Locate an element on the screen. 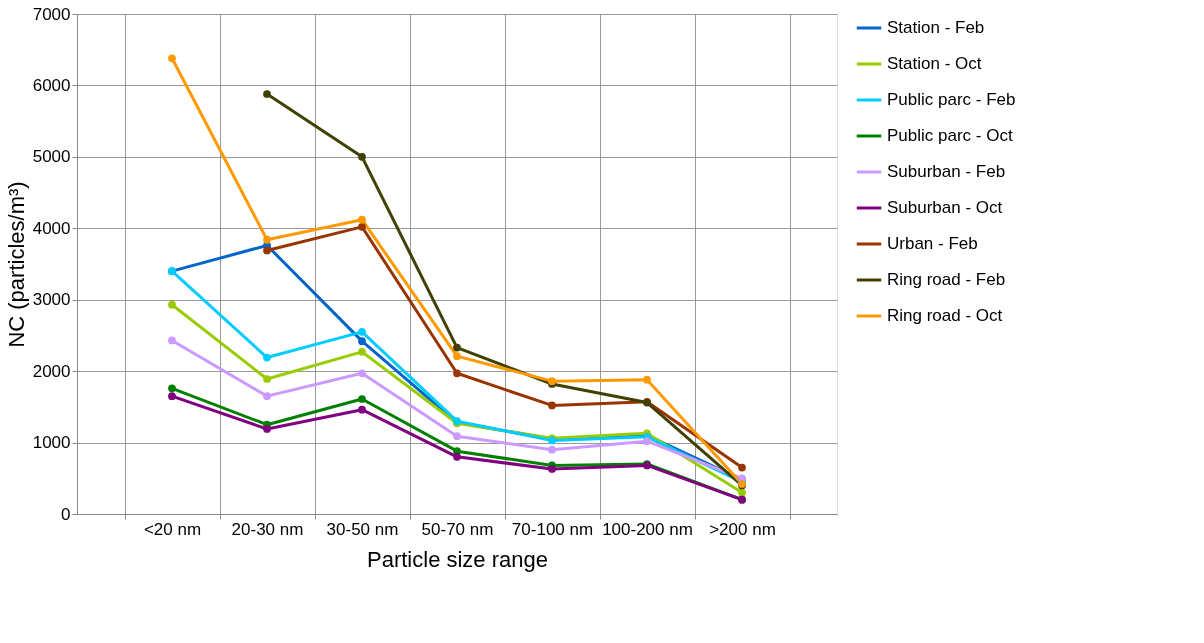 This screenshot has width=1204, height=643. legend-label: Suburban - Oct is located at coordinates (945, 207).